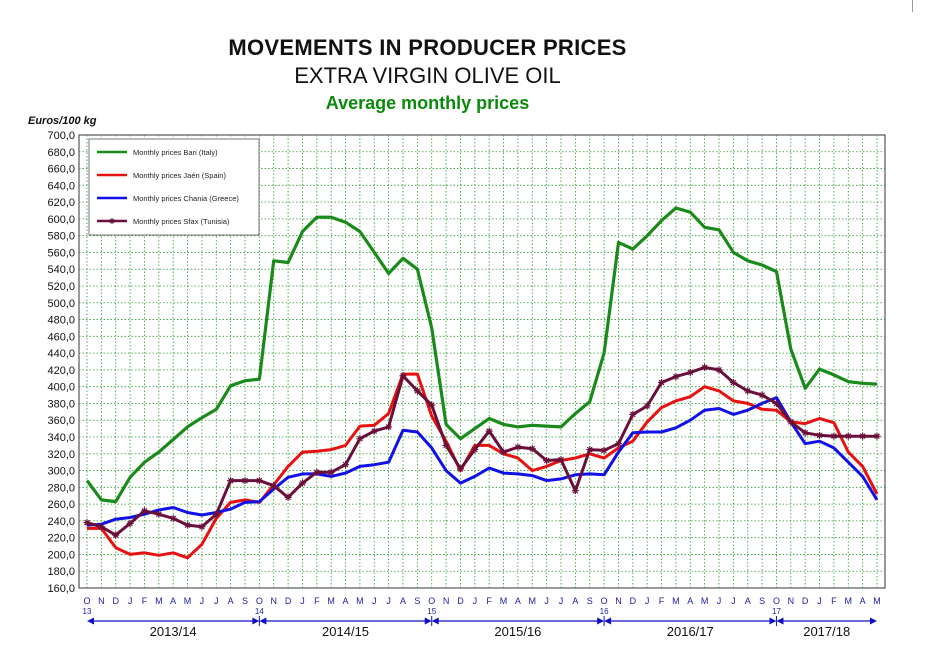 The height and width of the screenshot is (667, 935). Describe the element at coordinates (431, 611) in the screenshot. I see `x-year-label: 15` at that location.